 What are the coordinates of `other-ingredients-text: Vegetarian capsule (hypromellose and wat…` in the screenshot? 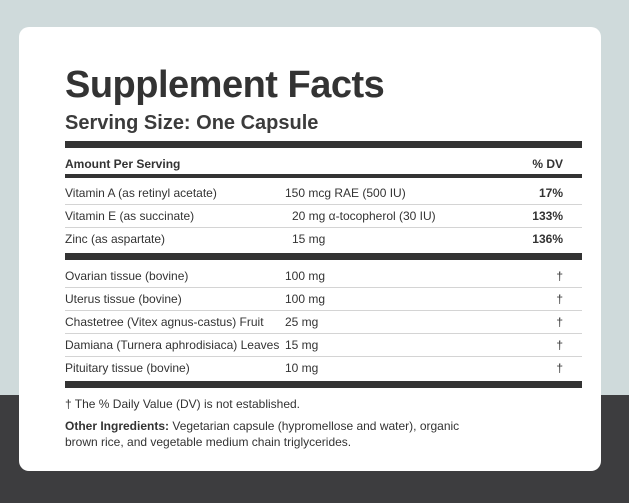 It's located at (262, 434).